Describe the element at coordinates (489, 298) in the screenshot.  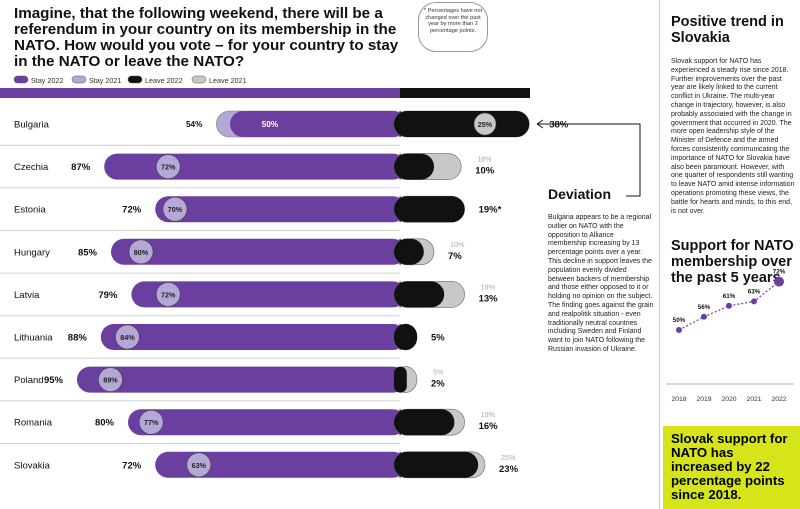
I see `leave-2022-label: 13%` at that location.